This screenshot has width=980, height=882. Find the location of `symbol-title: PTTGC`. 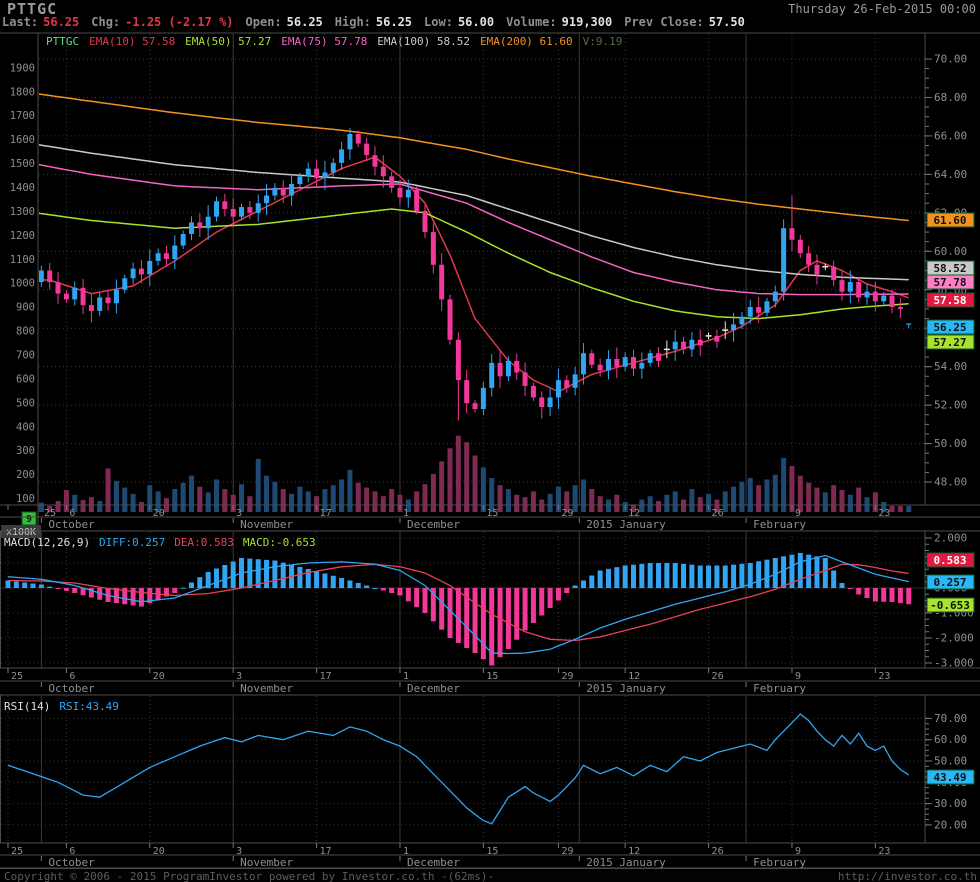

symbol-title: PTTGC is located at coordinates (32, 9).